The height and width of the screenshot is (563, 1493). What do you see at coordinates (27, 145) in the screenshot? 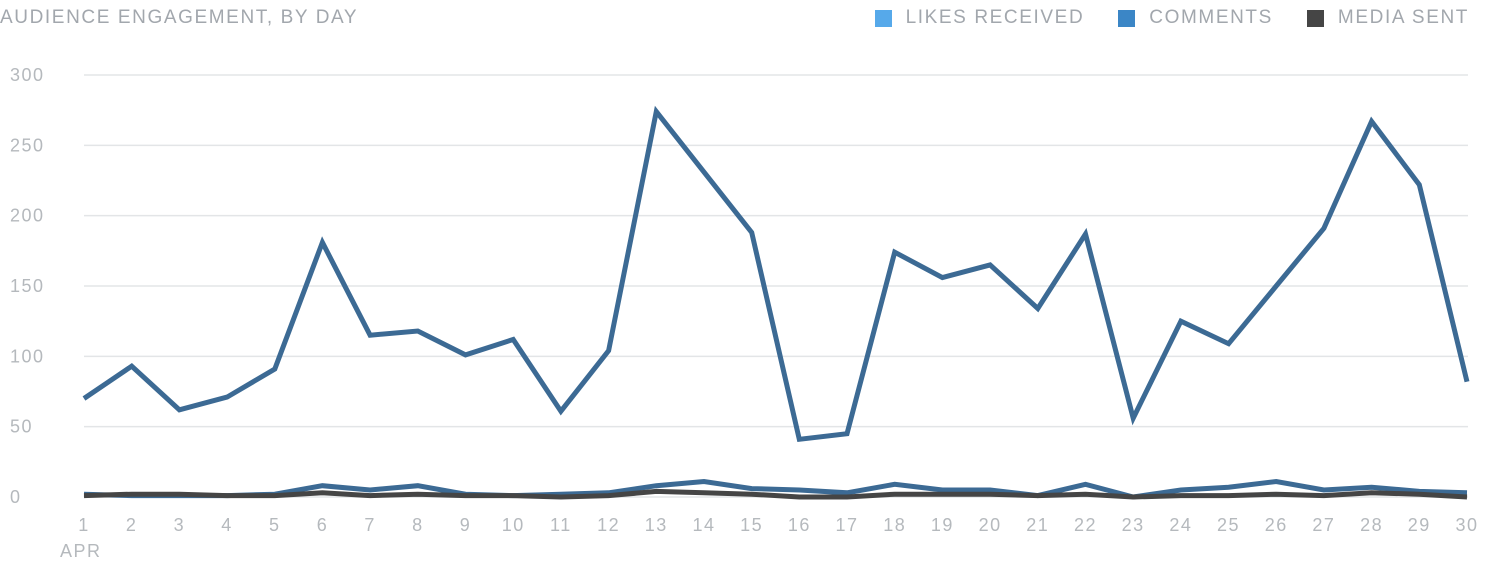
I see `y-tick-label: 250` at bounding box center [27, 145].